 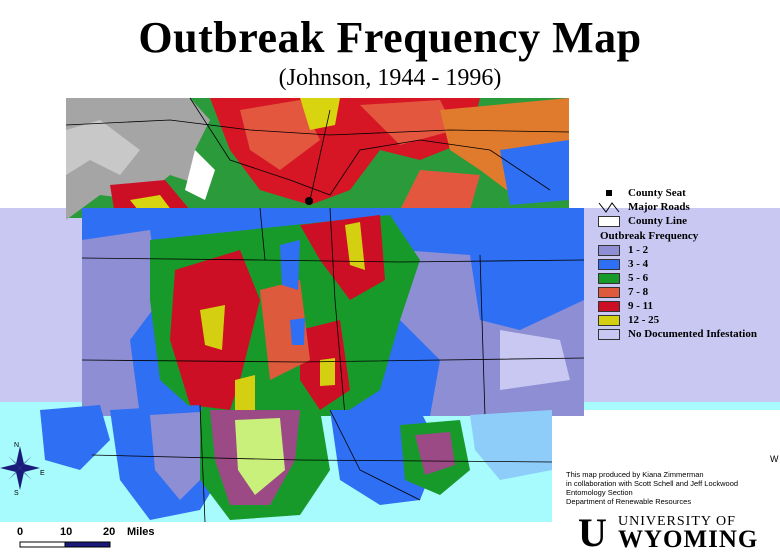 I want to click on bottom-map-section, so click(x=296, y=463).